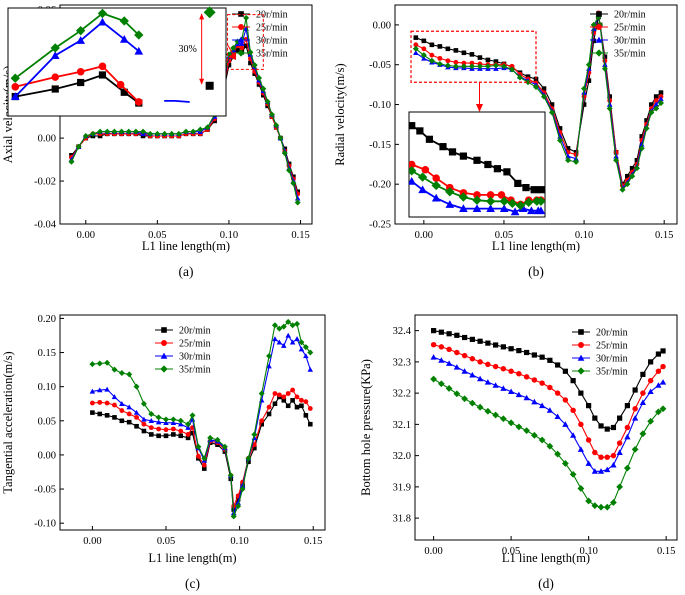 The width and height of the screenshot is (685, 595). I want to click on series-30r/min, so click(548, 414).